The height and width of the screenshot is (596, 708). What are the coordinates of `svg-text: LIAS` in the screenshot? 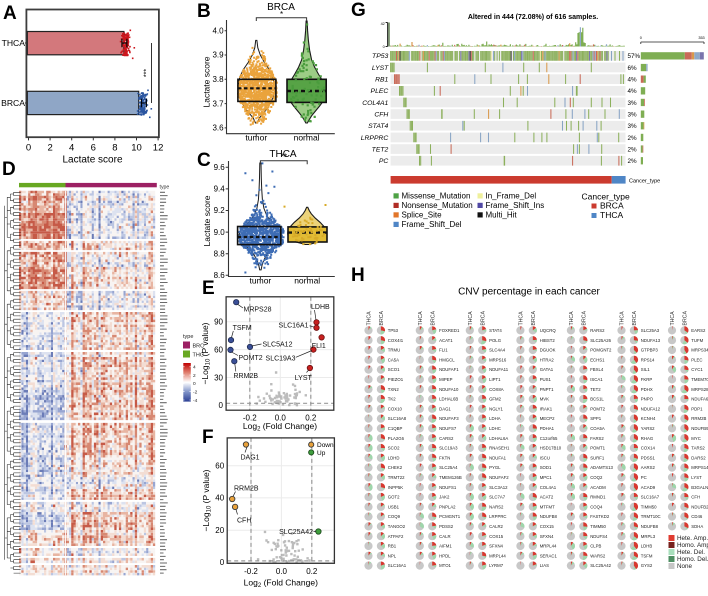 It's located at (544, 565).